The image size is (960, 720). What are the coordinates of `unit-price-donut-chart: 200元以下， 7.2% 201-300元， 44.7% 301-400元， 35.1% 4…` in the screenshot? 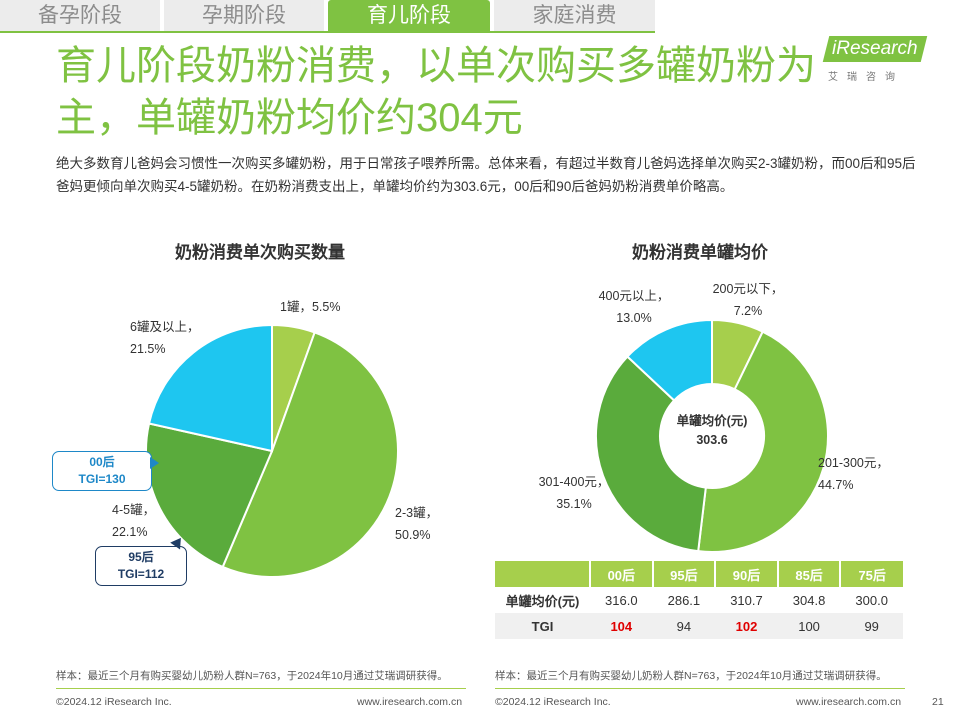 It's located at (714, 417).